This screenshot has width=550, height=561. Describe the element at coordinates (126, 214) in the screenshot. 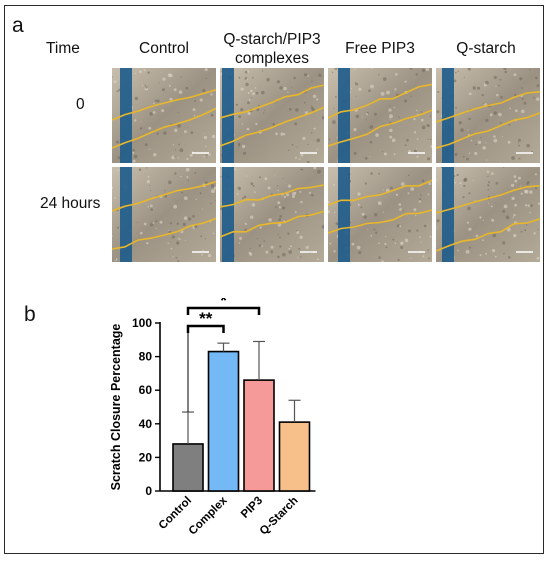

I see `blue-marker-stripe` at that location.